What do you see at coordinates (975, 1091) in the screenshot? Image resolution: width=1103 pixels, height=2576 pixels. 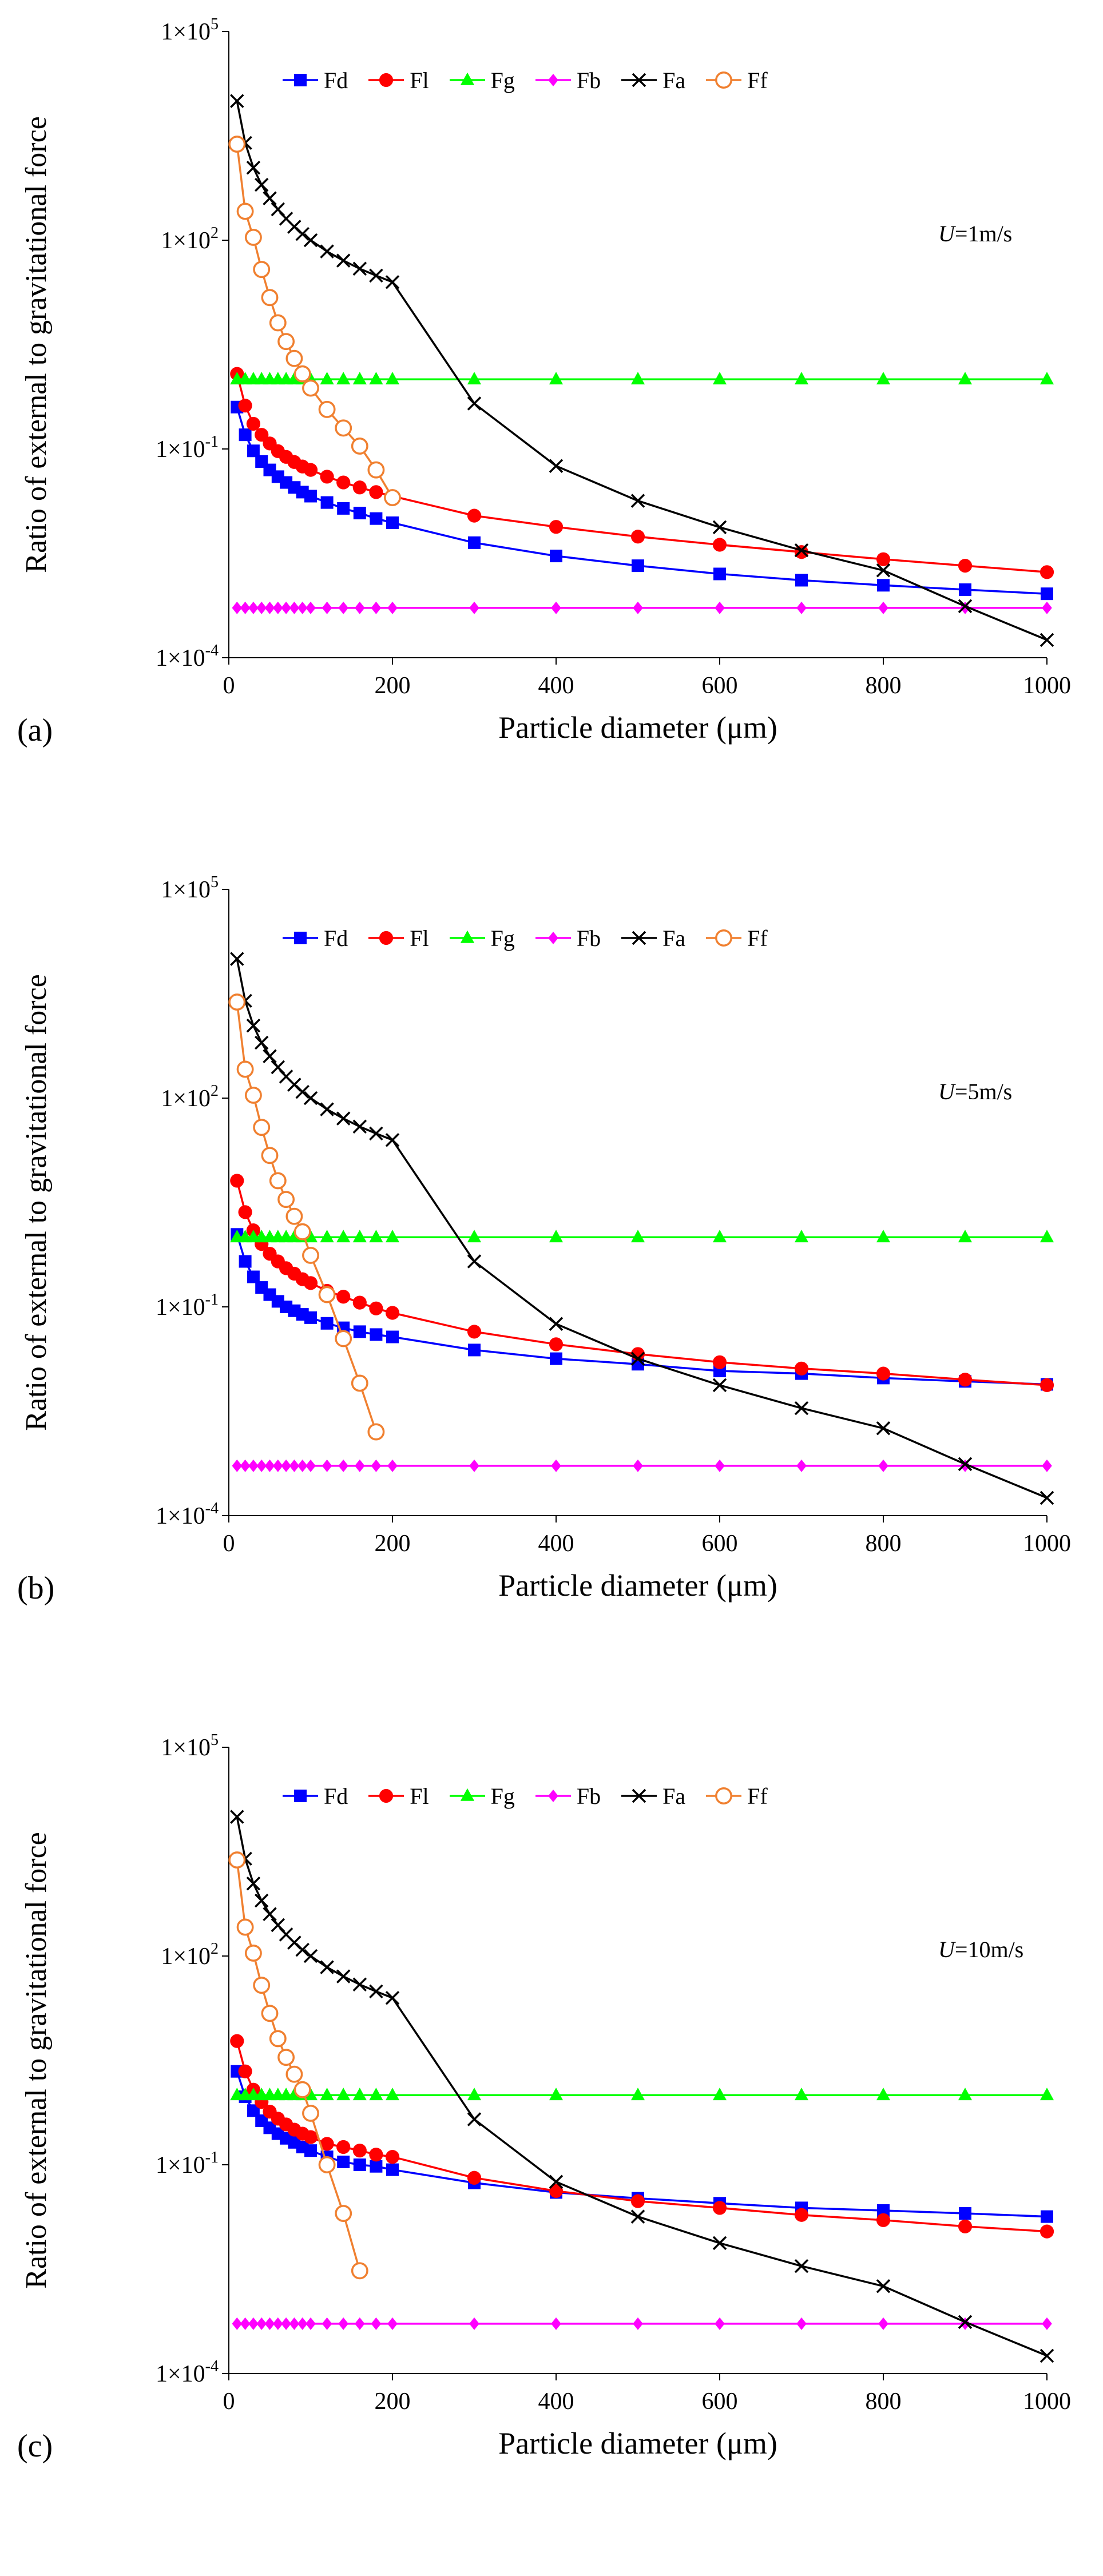 I see `velocity-annotation: U=5m/s` at bounding box center [975, 1091].